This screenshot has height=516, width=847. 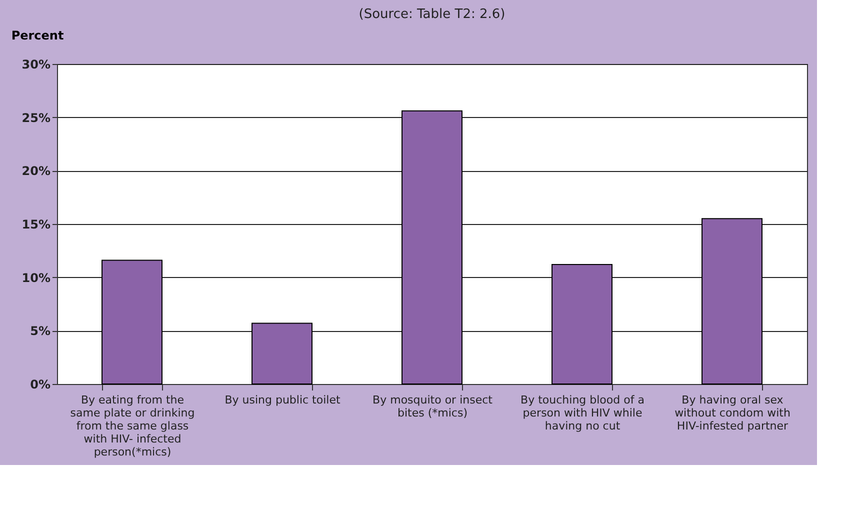 I want to click on x-tick-label: By eating from the same plate or drinking from the same glass with HIV- infected person(*mics), so click(x=132, y=426).